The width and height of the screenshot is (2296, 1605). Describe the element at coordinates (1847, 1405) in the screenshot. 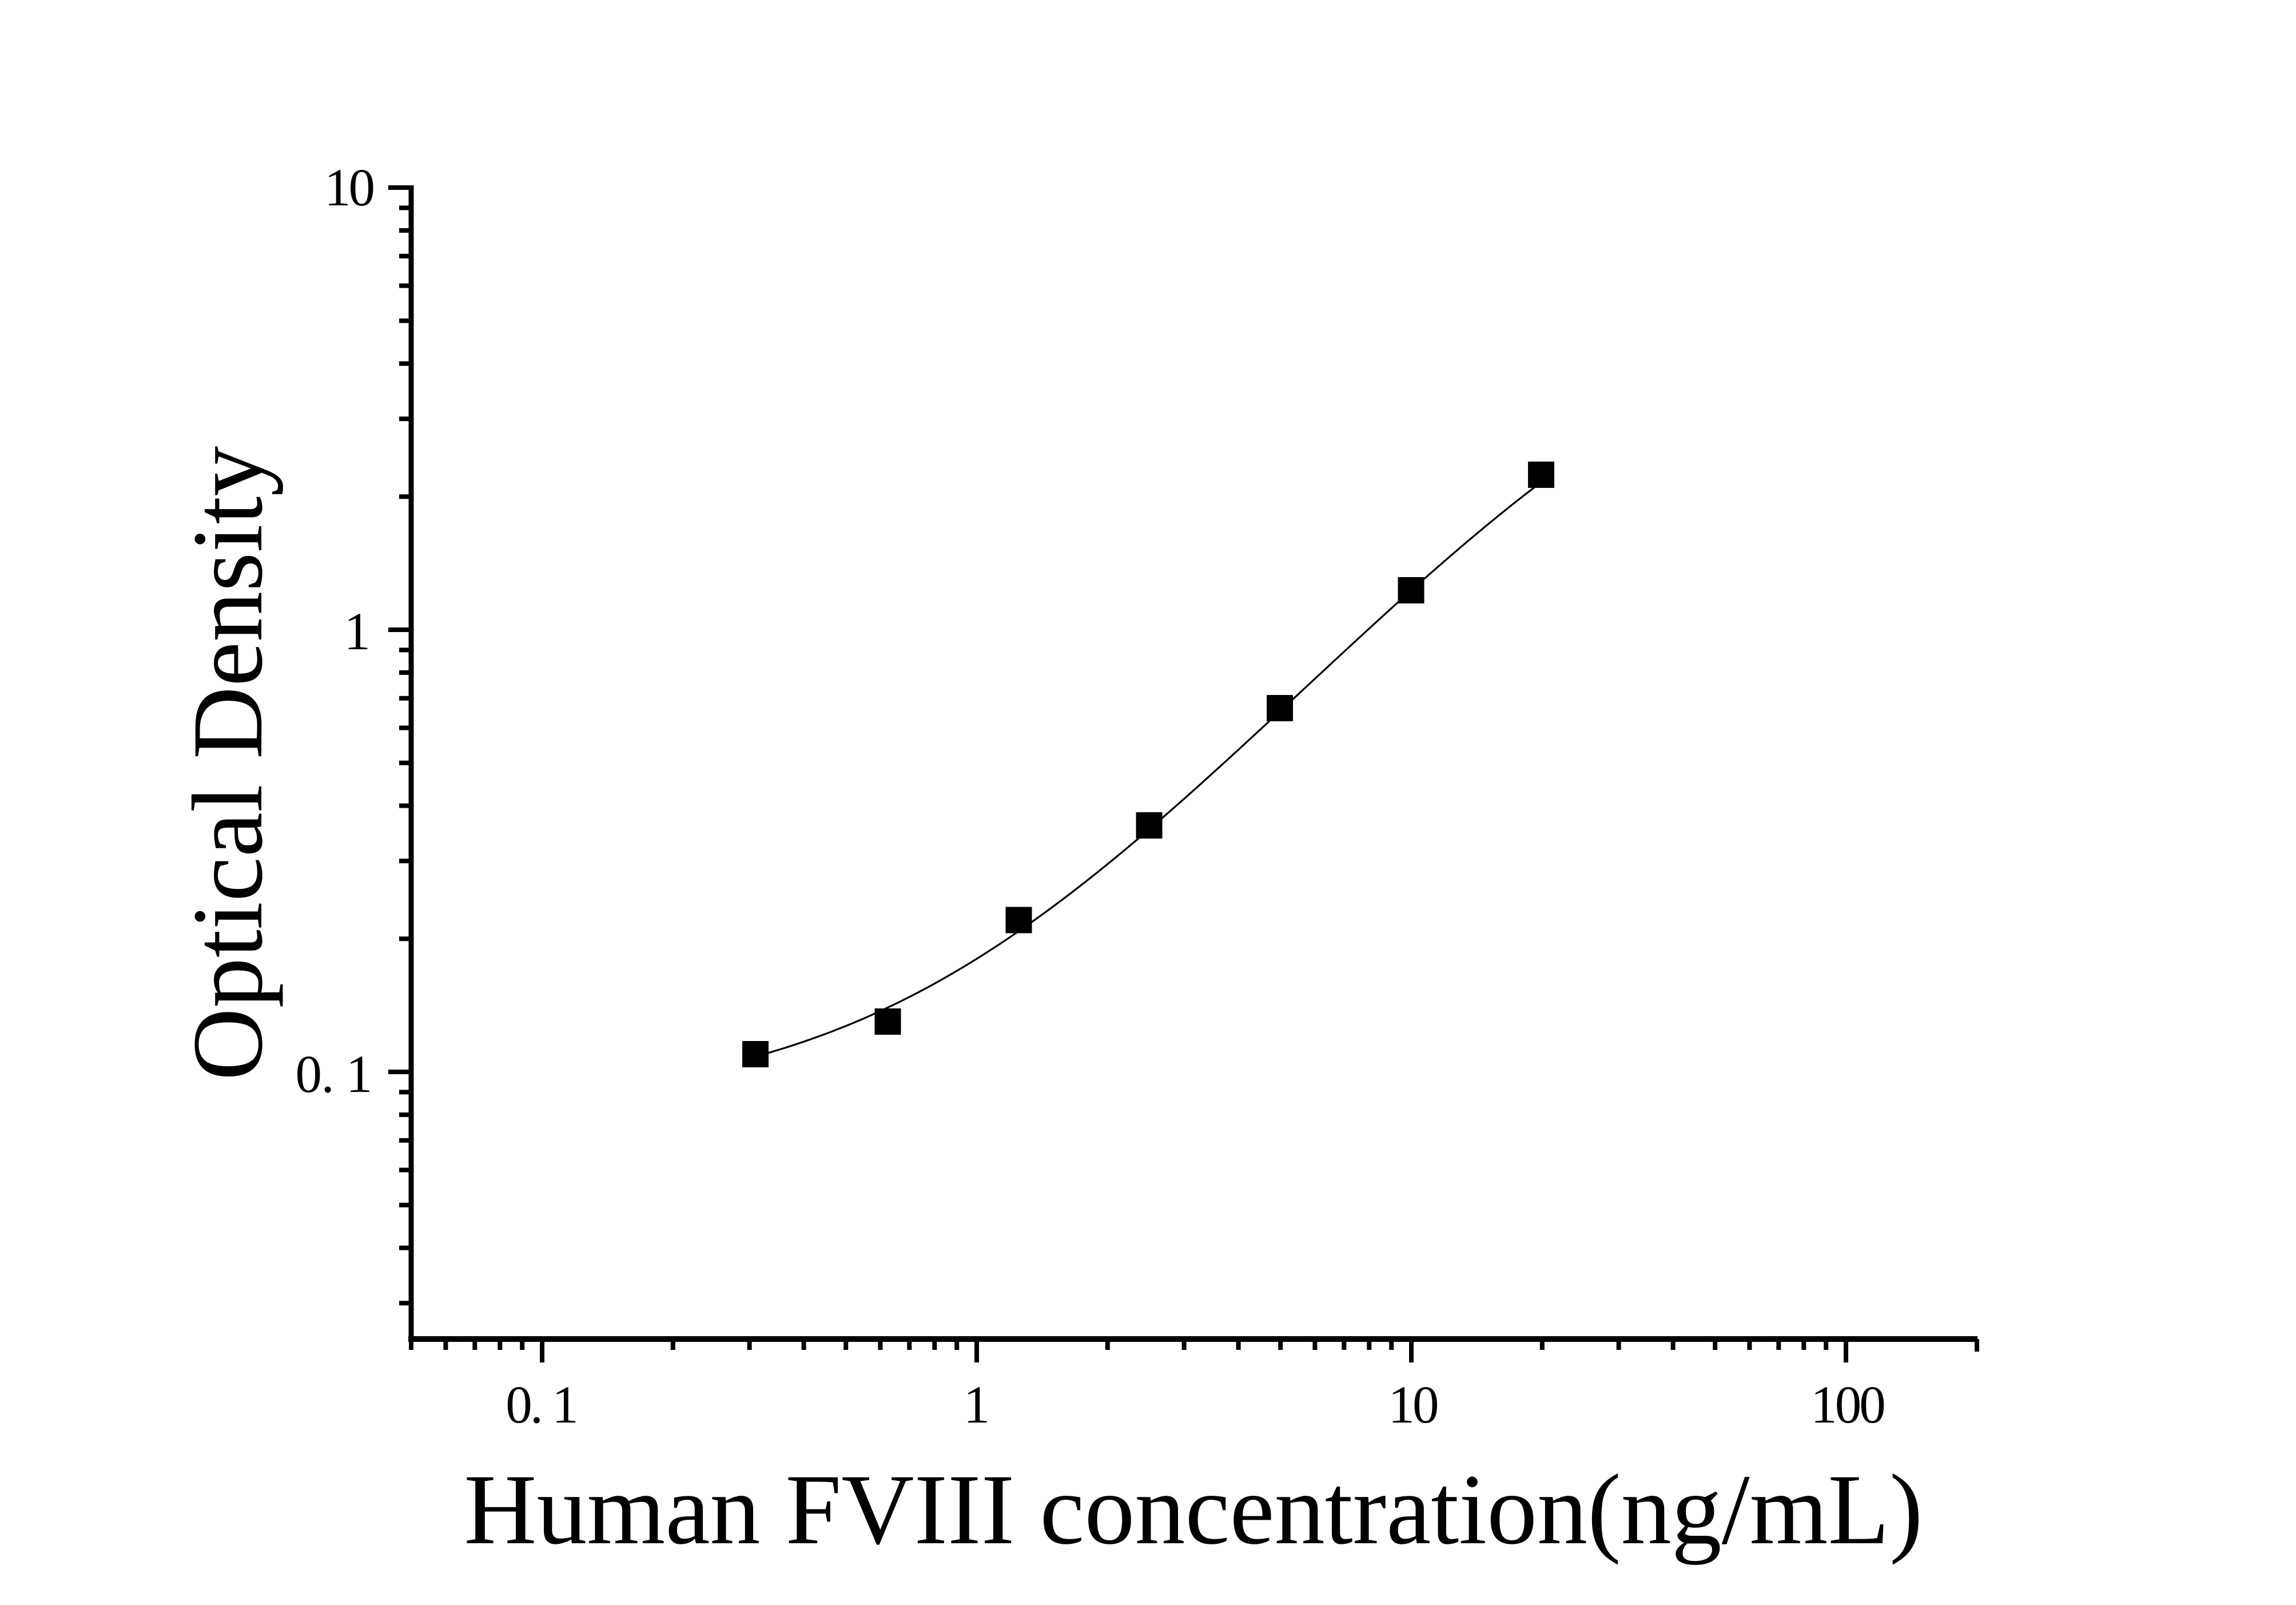

I see `svg-text: 100` at that location.